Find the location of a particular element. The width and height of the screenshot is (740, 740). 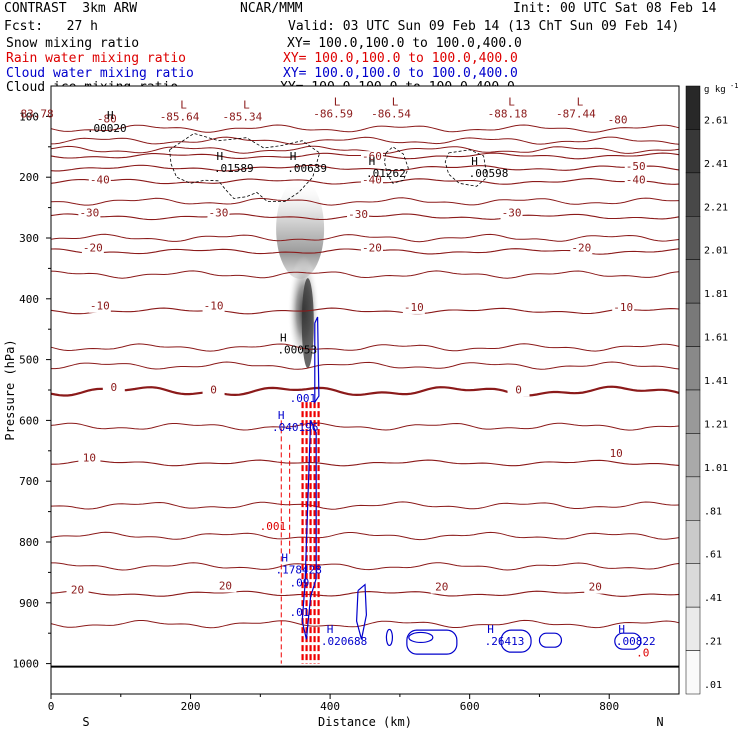

snow-plume-upper is located at coordinates (300, 228).